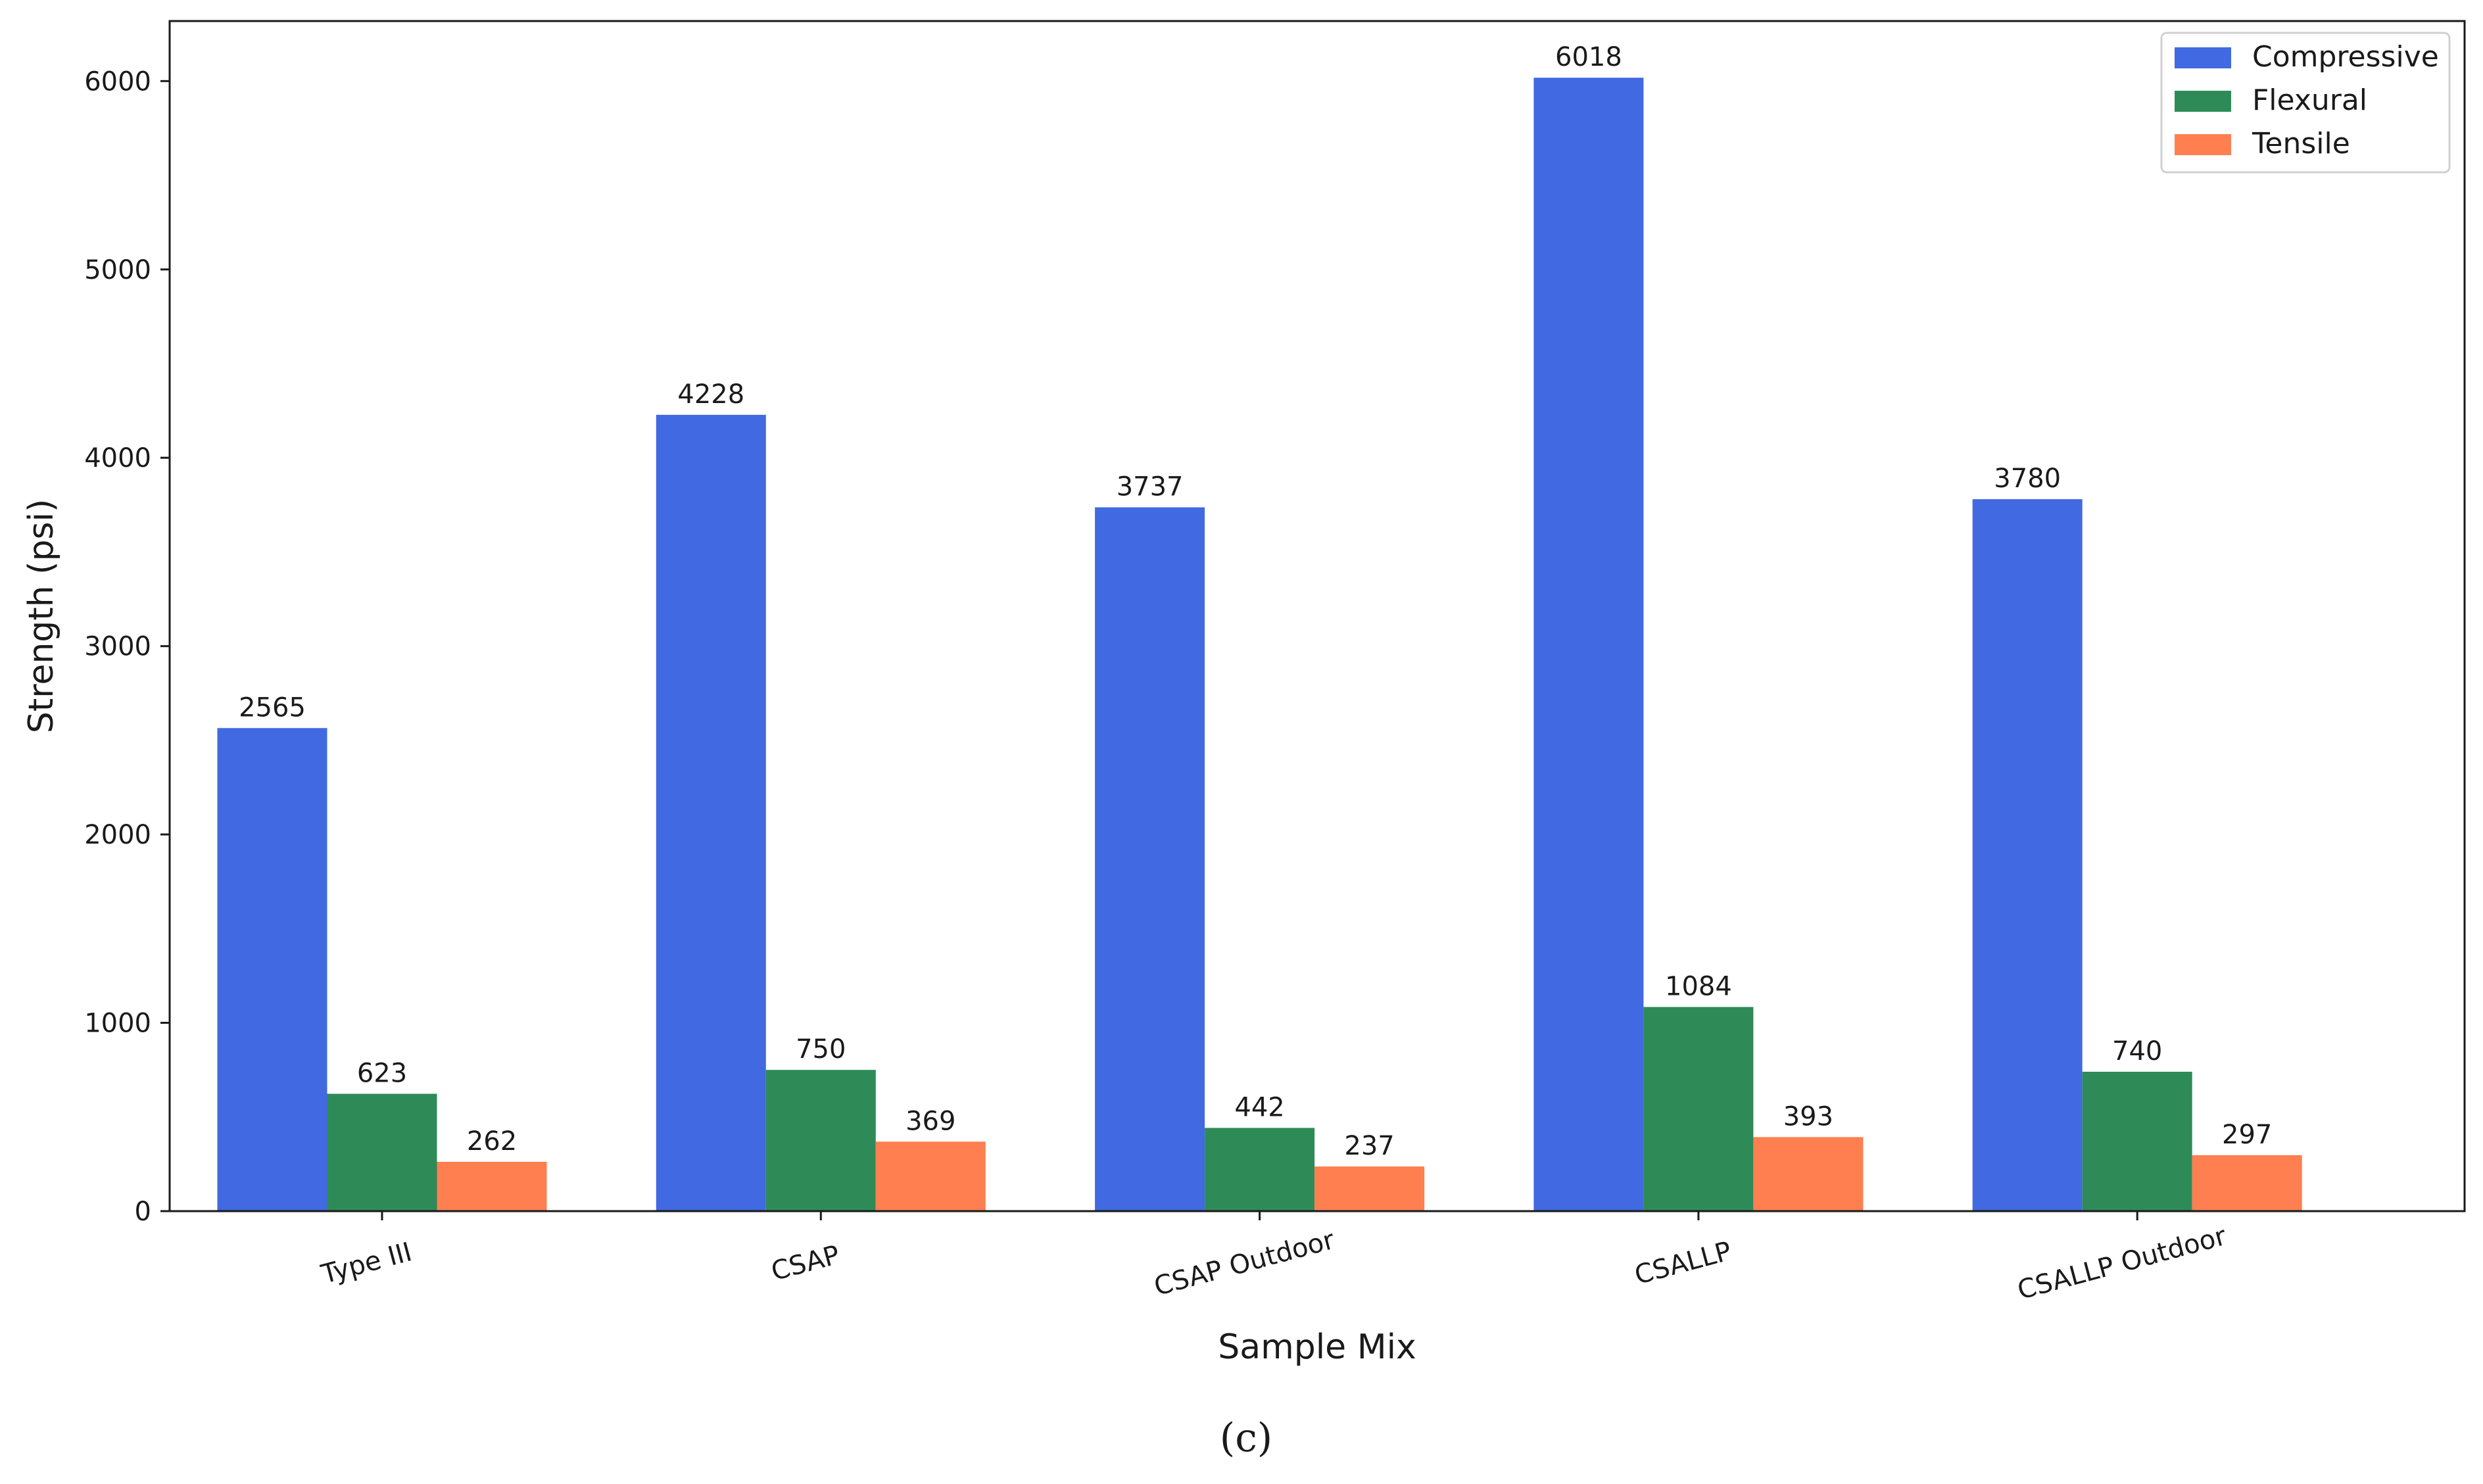  I want to click on bar-flexural-csallp-outdoor, so click(2137, 1141).